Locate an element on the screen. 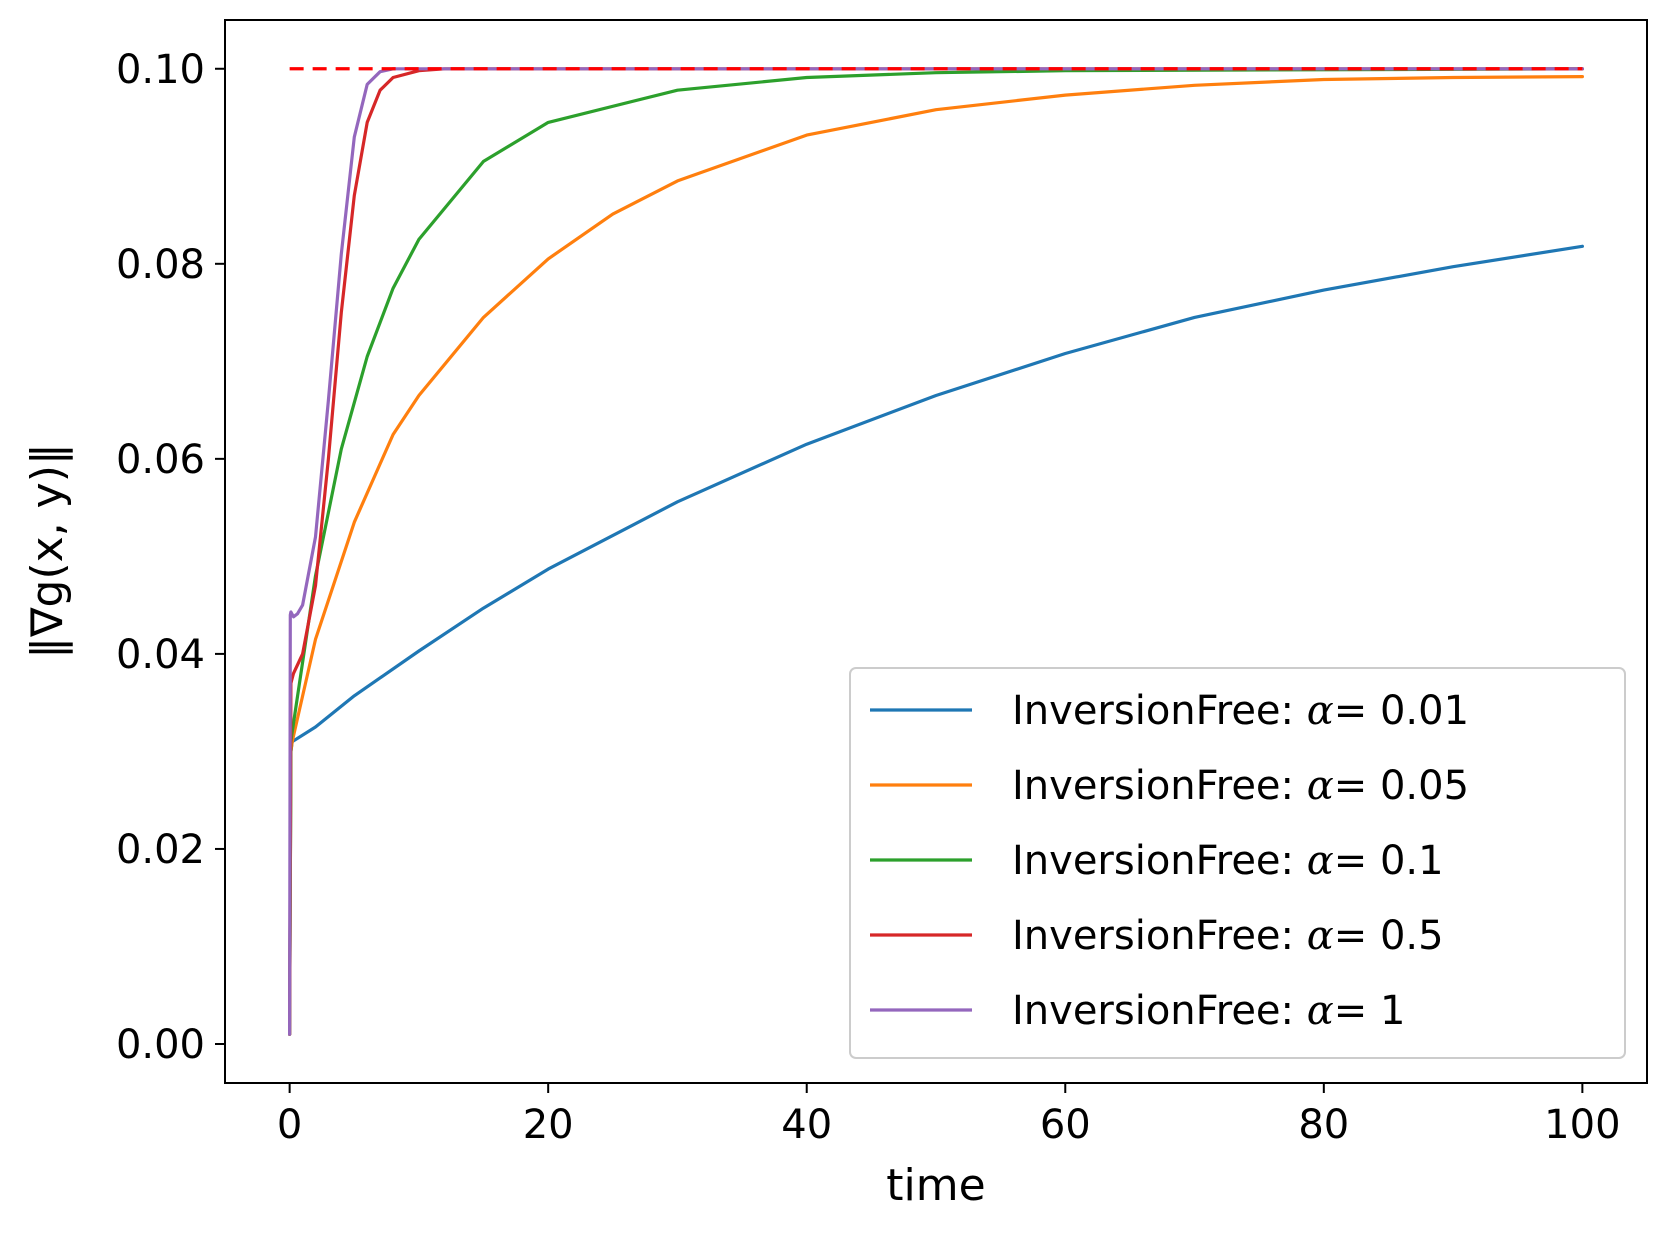 This screenshot has height=1233, width=1662. x-axis-label: time is located at coordinates (935, 1185).